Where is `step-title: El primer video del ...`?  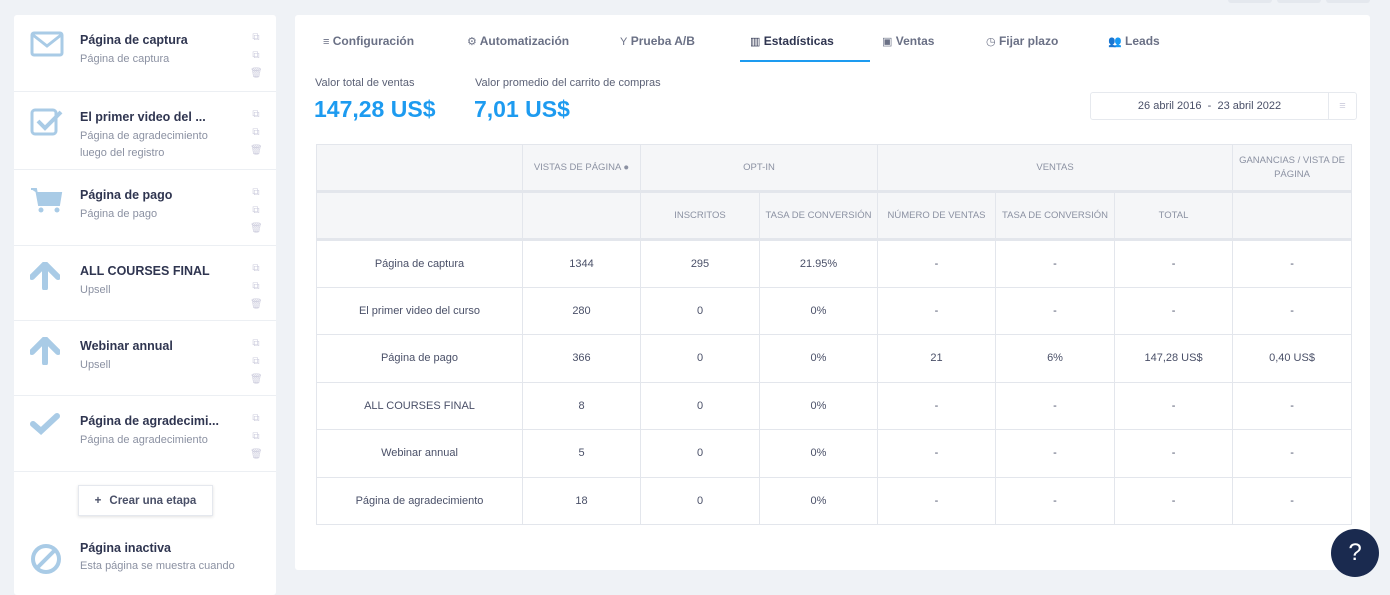 step-title: El primer video del ... is located at coordinates (143, 117).